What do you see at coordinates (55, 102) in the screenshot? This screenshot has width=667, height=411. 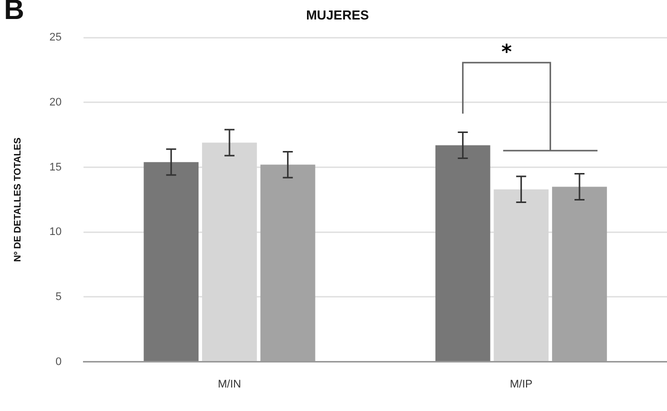 I see `y-tick-label: 20` at bounding box center [55, 102].